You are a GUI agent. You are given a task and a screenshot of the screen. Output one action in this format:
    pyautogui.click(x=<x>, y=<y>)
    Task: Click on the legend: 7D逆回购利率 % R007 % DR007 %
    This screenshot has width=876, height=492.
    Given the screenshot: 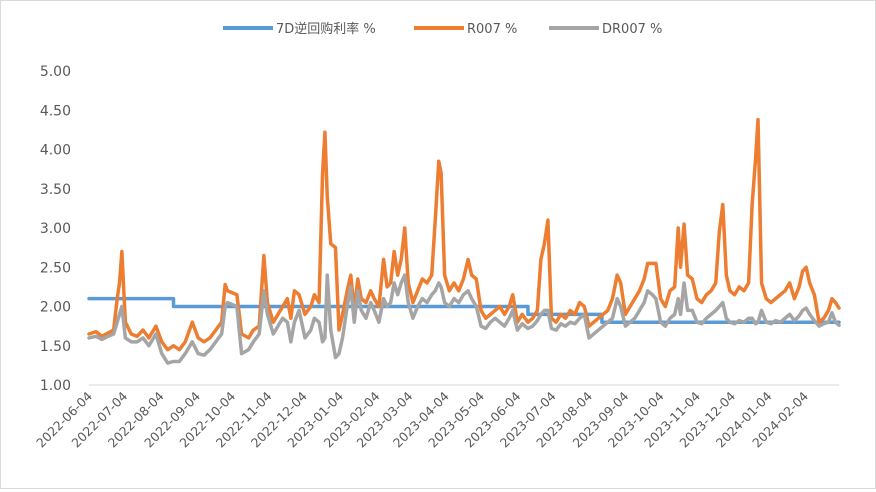 What is the action you would take?
    pyautogui.click(x=442, y=29)
    